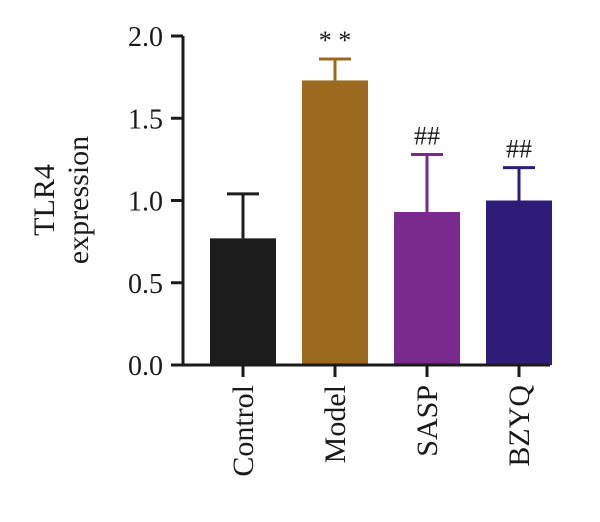 The height and width of the screenshot is (522, 600). What do you see at coordinates (145, 284) in the screenshot?
I see `y-tick-label: 0.5` at bounding box center [145, 284].